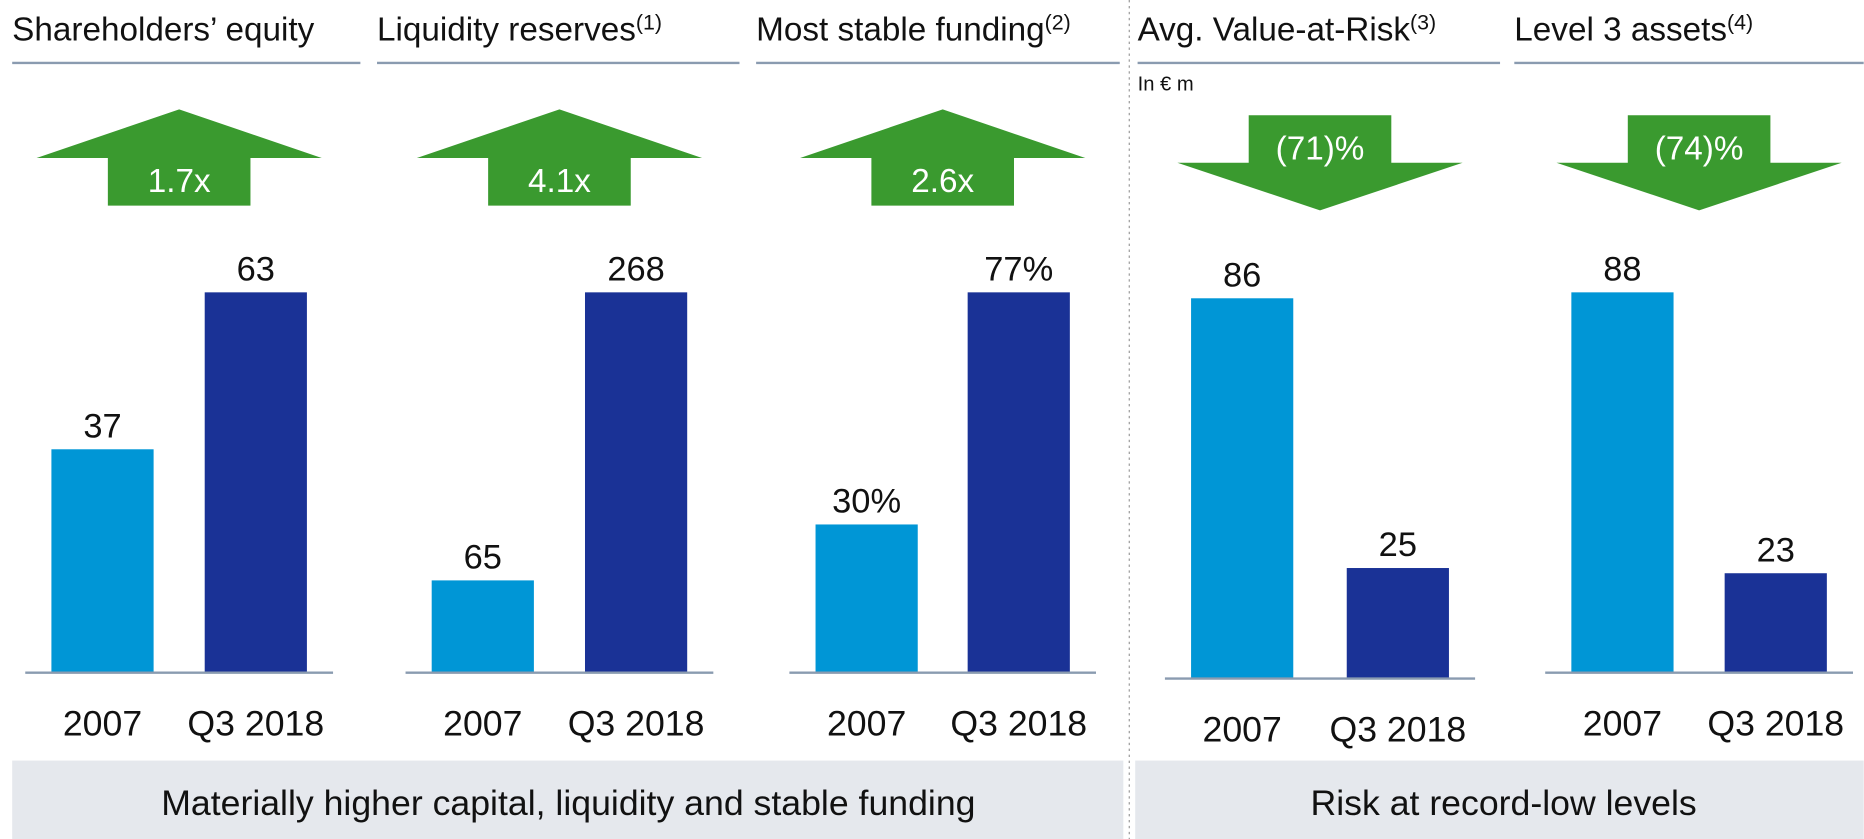 This screenshot has height=839, width=1864. I want to click on title-text: Level 3 assets, so click(1620, 29).